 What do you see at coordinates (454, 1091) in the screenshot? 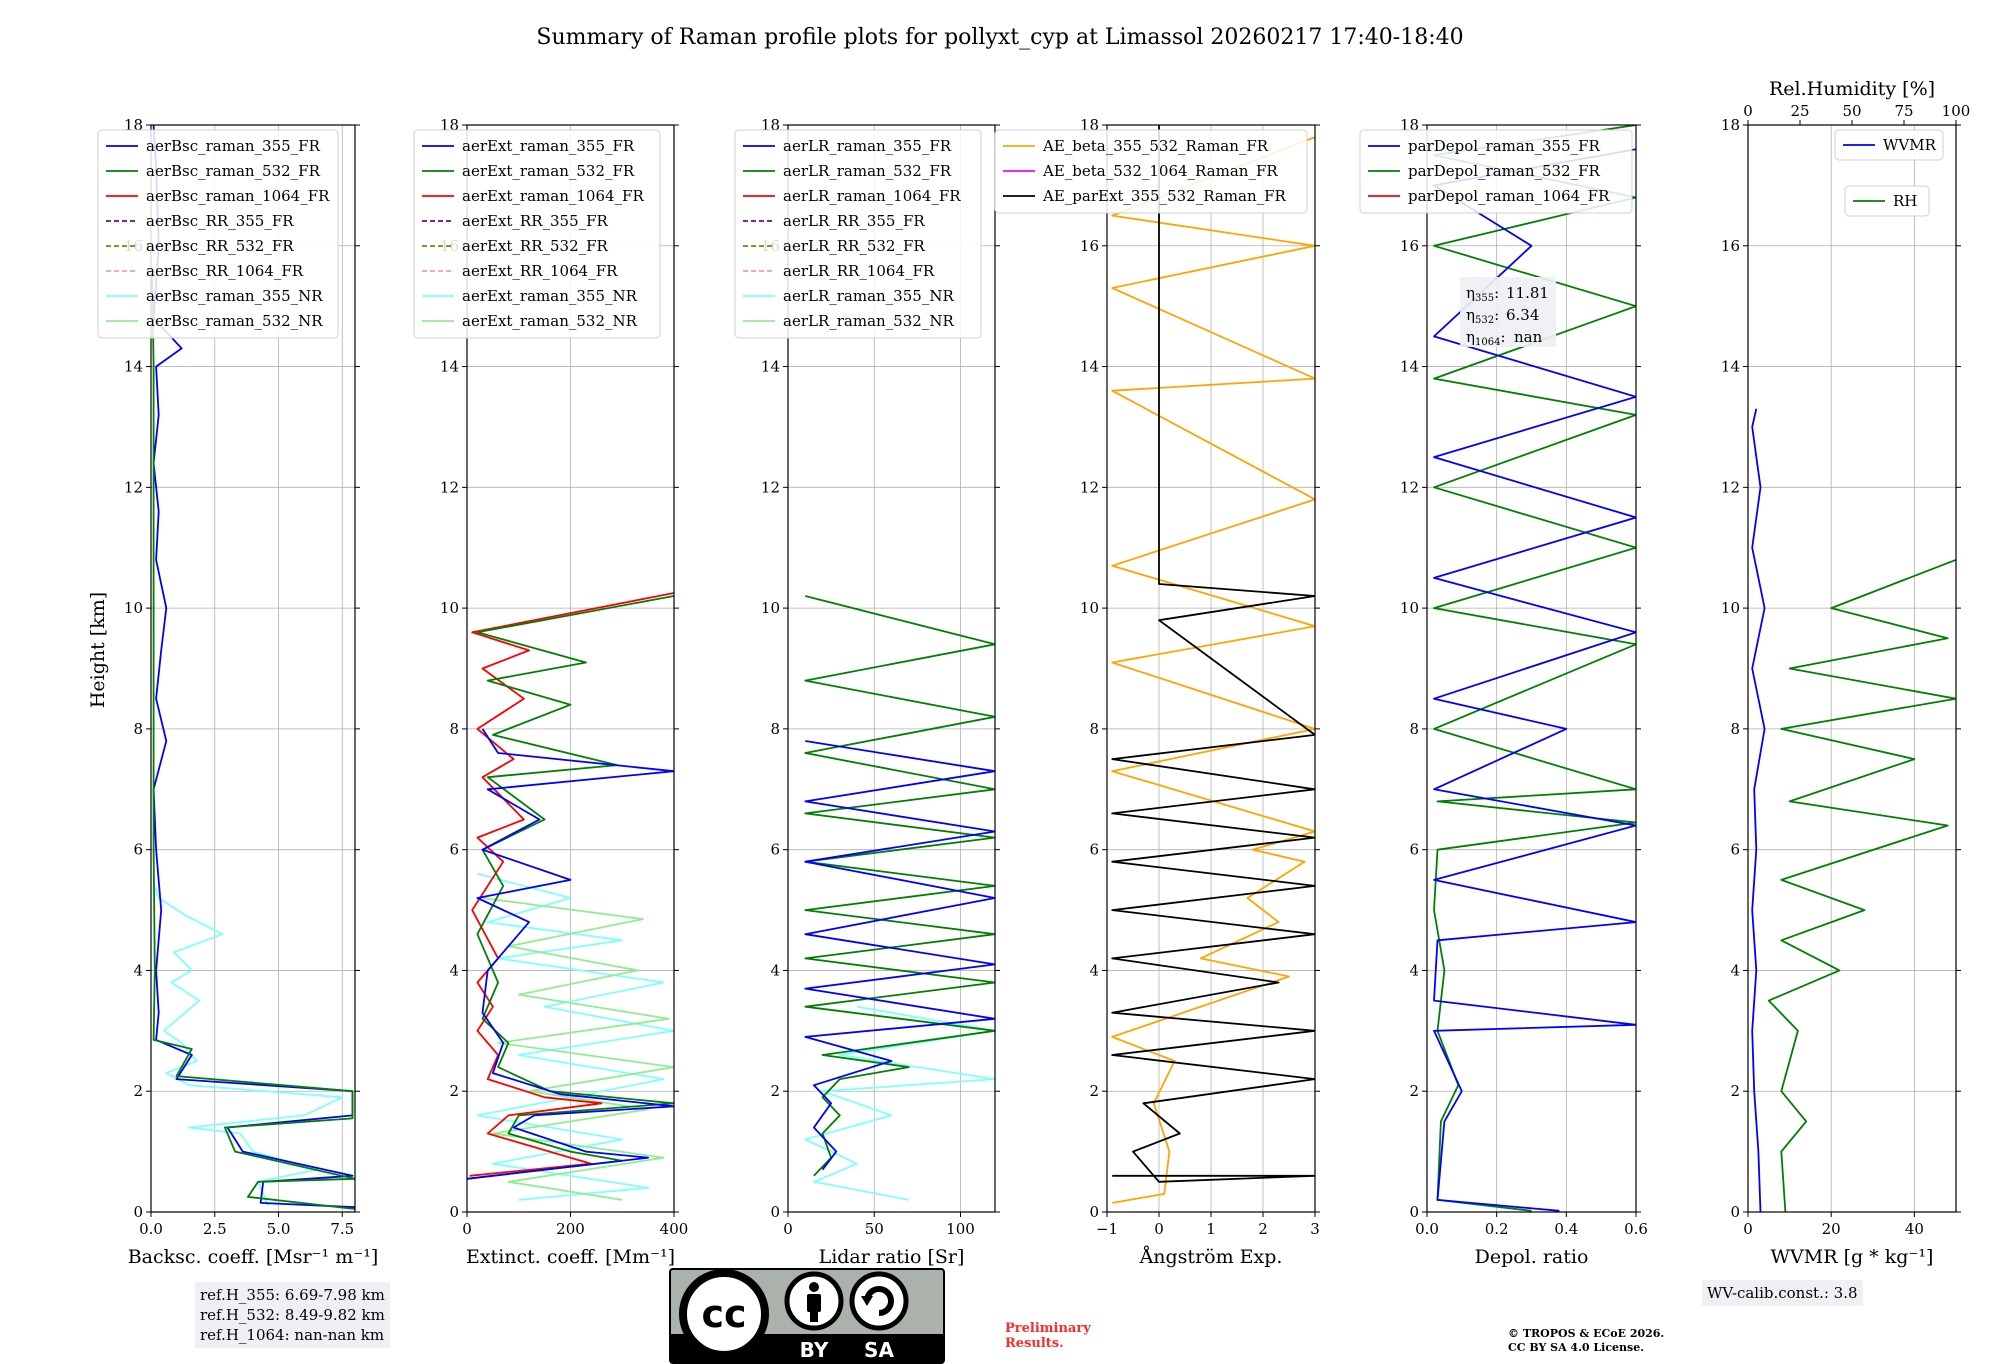
I see `y-tick-label: 2` at bounding box center [454, 1091].